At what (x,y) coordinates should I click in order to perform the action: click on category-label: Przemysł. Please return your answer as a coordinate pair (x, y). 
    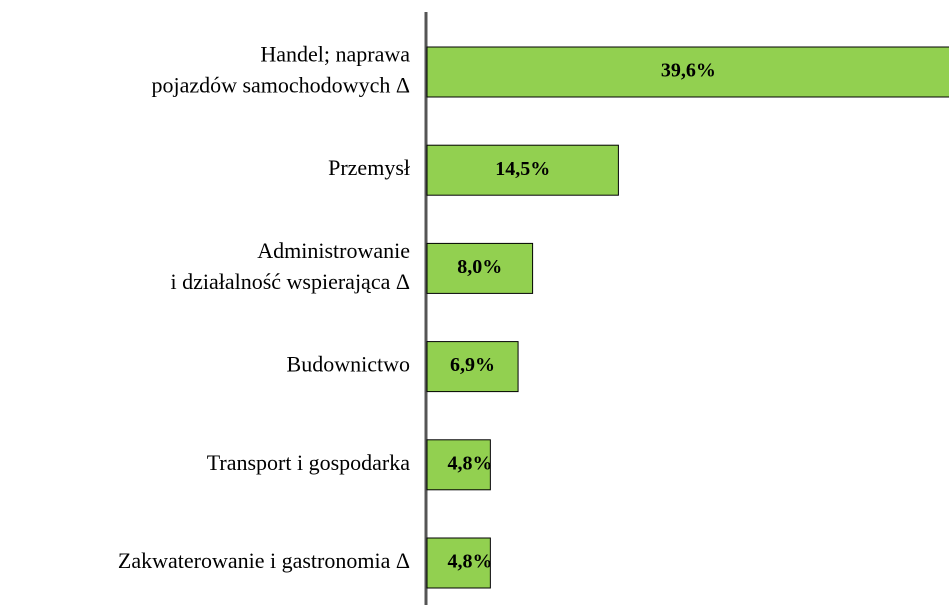
    Looking at the image, I should click on (369, 167).